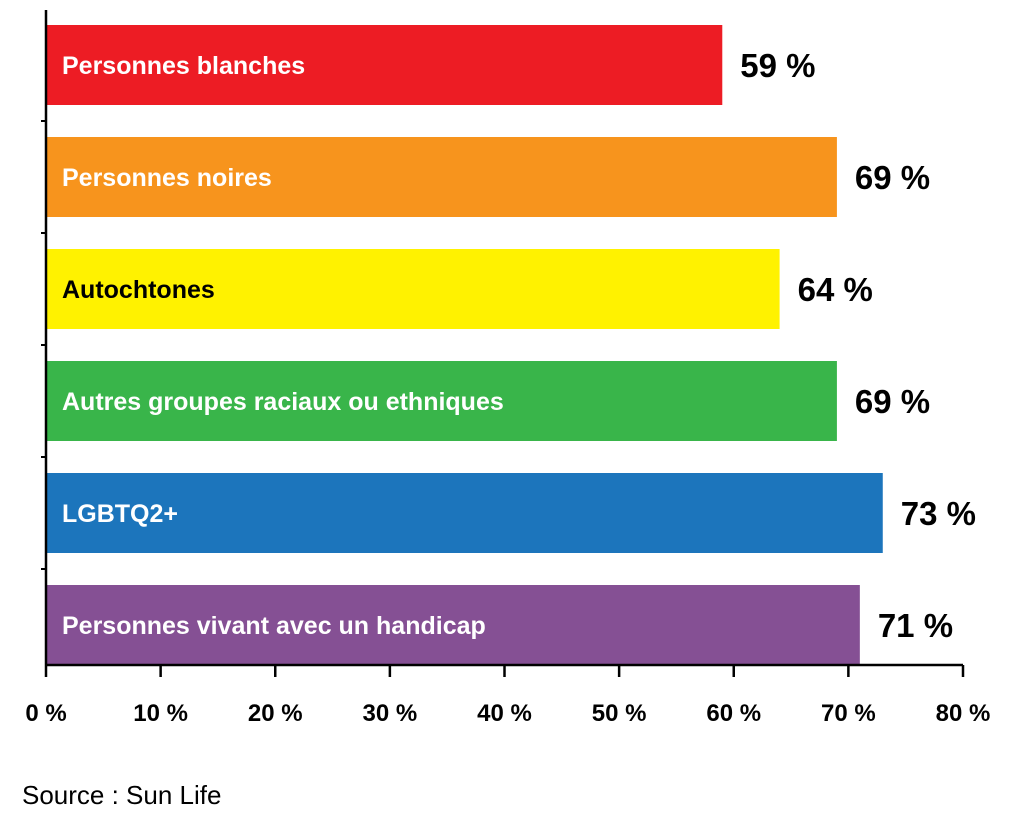 This screenshot has width=1027, height=817. What do you see at coordinates (963, 713) in the screenshot?
I see `x-tick-label: 80 %` at bounding box center [963, 713].